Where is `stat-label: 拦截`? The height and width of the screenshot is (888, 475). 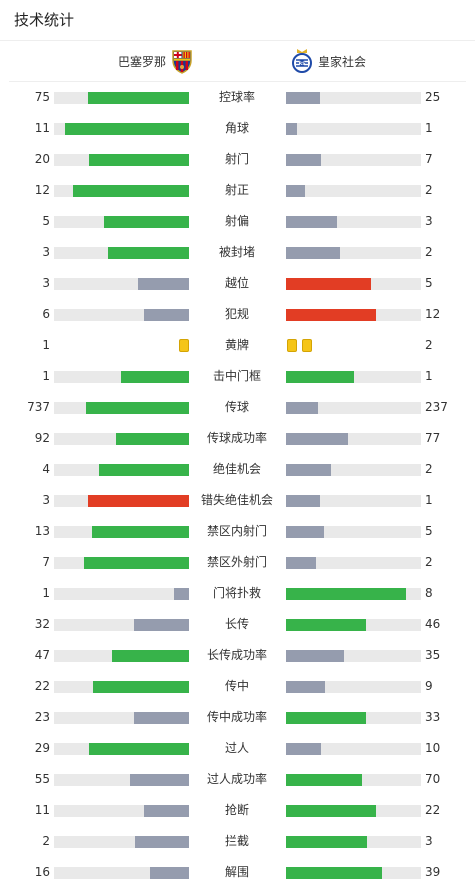
stat-label: 拦截 is located at coordinates (236, 841).